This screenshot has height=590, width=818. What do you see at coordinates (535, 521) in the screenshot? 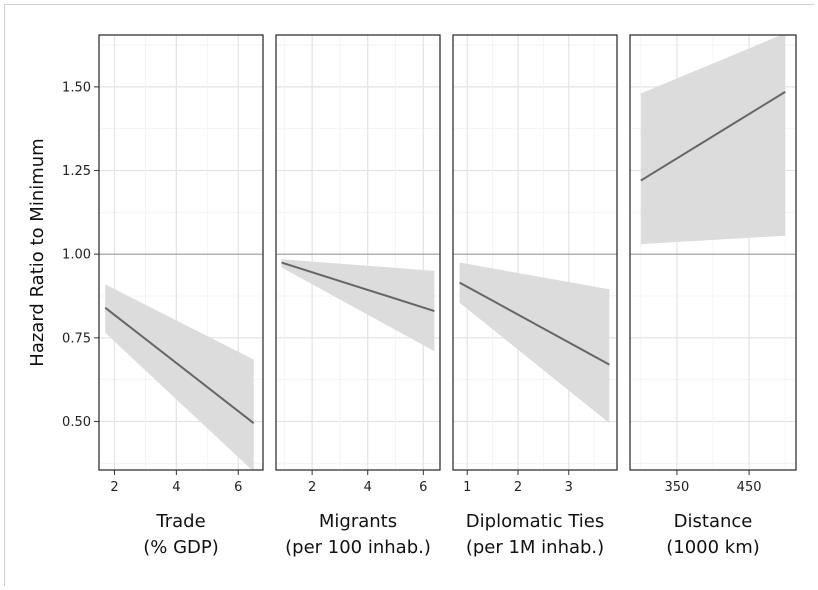
I see `x-axis-label-line1: Diplomatic Ties` at bounding box center [535, 521].